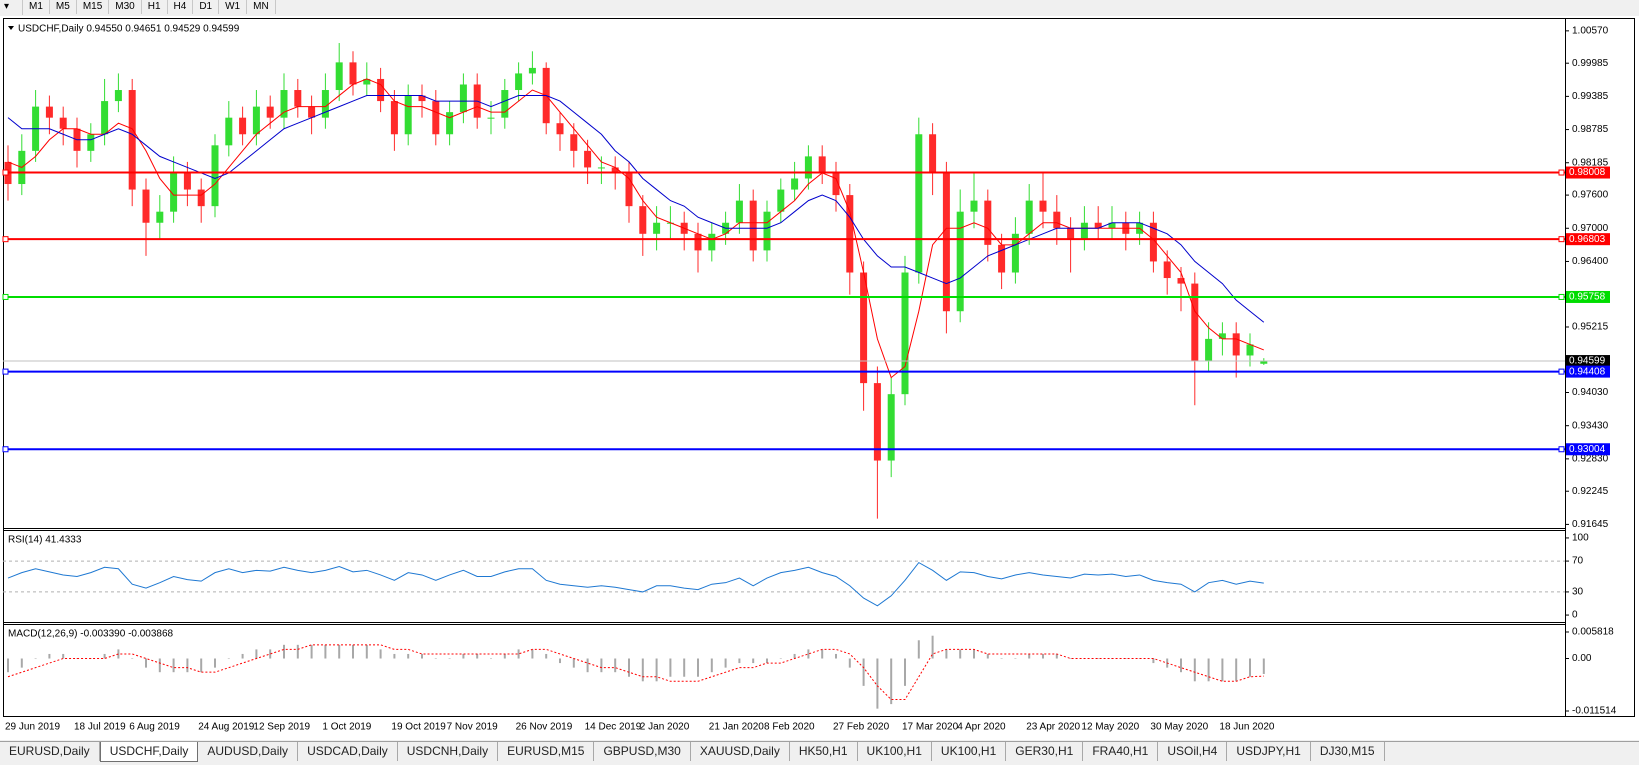 This screenshot has height=765, width=1639. Describe the element at coordinates (1121, 751) in the screenshot. I see `chart-tab: FRA40,H1` at that location.